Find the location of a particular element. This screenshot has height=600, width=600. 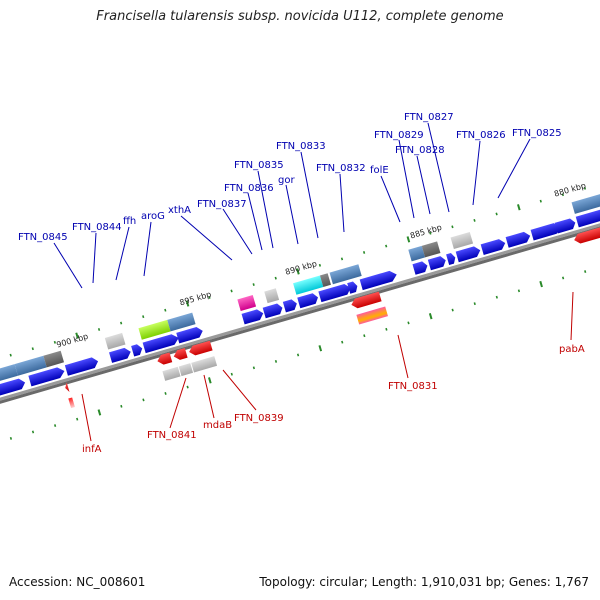

gene-label: FTN_0826 is located at coordinates (481, 135).